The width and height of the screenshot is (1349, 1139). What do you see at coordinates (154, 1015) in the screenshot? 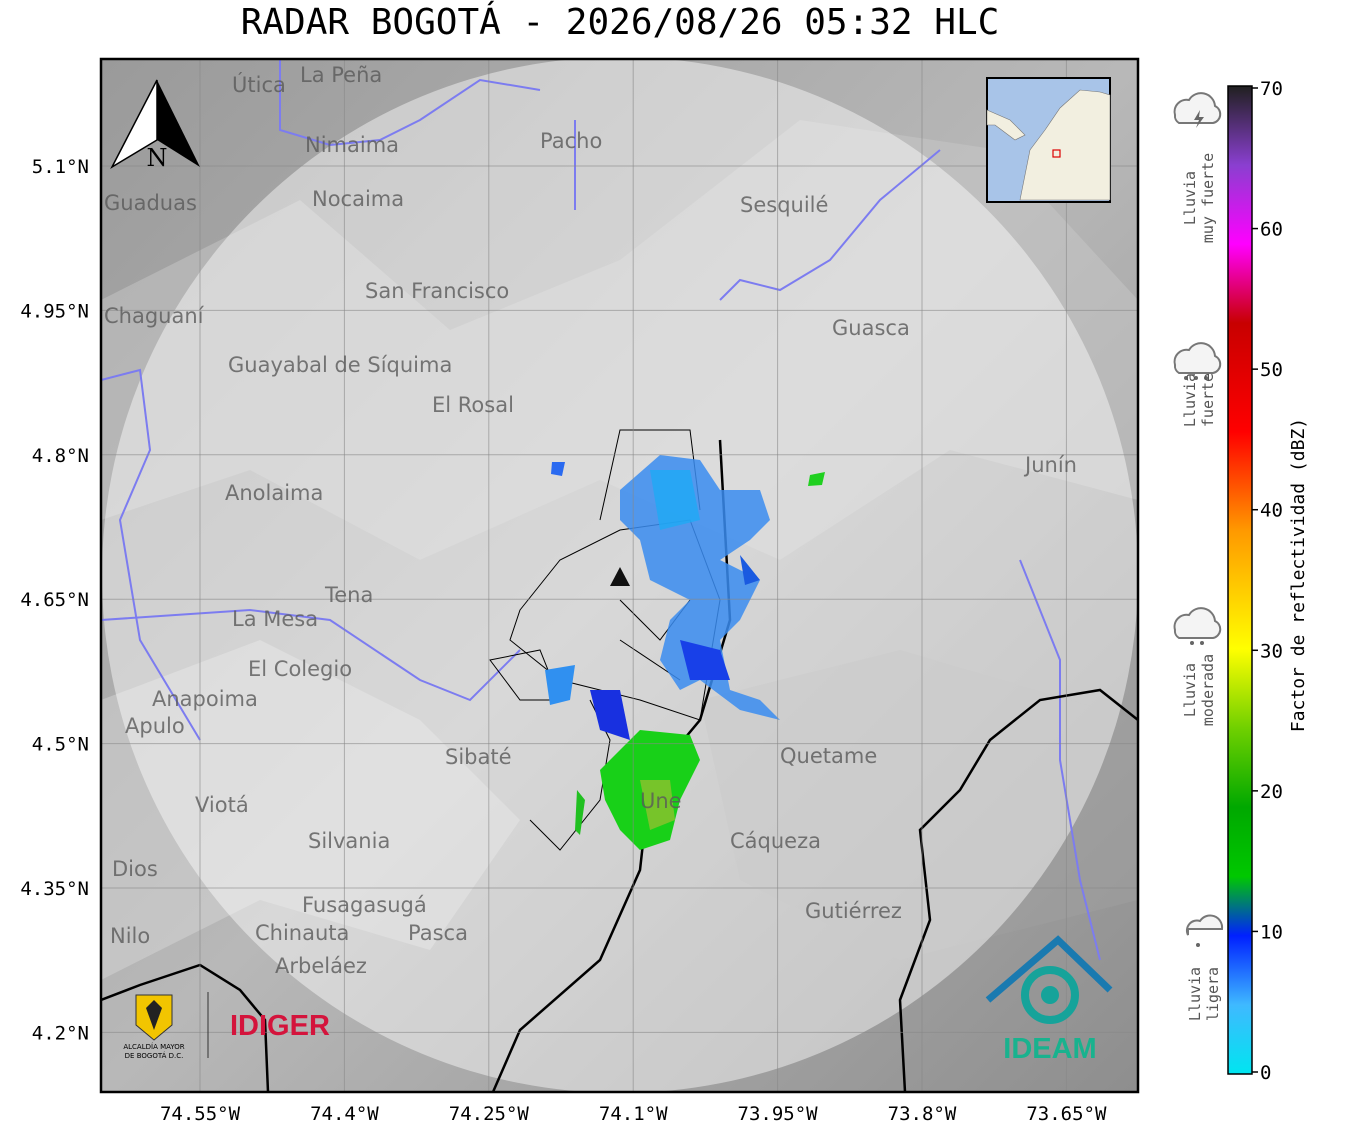
I see `eagle` at bounding box center [154, 1015].